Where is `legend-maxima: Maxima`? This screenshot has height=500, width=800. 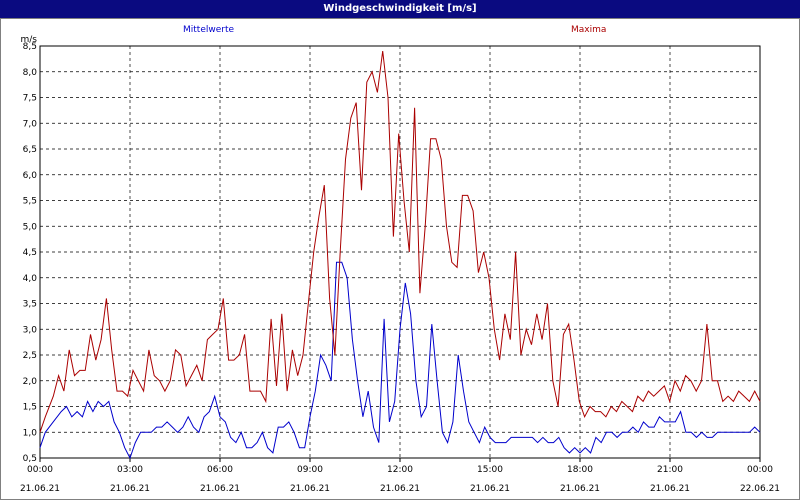 legend-maxima: Maxima is located at coordinates (589, 30).